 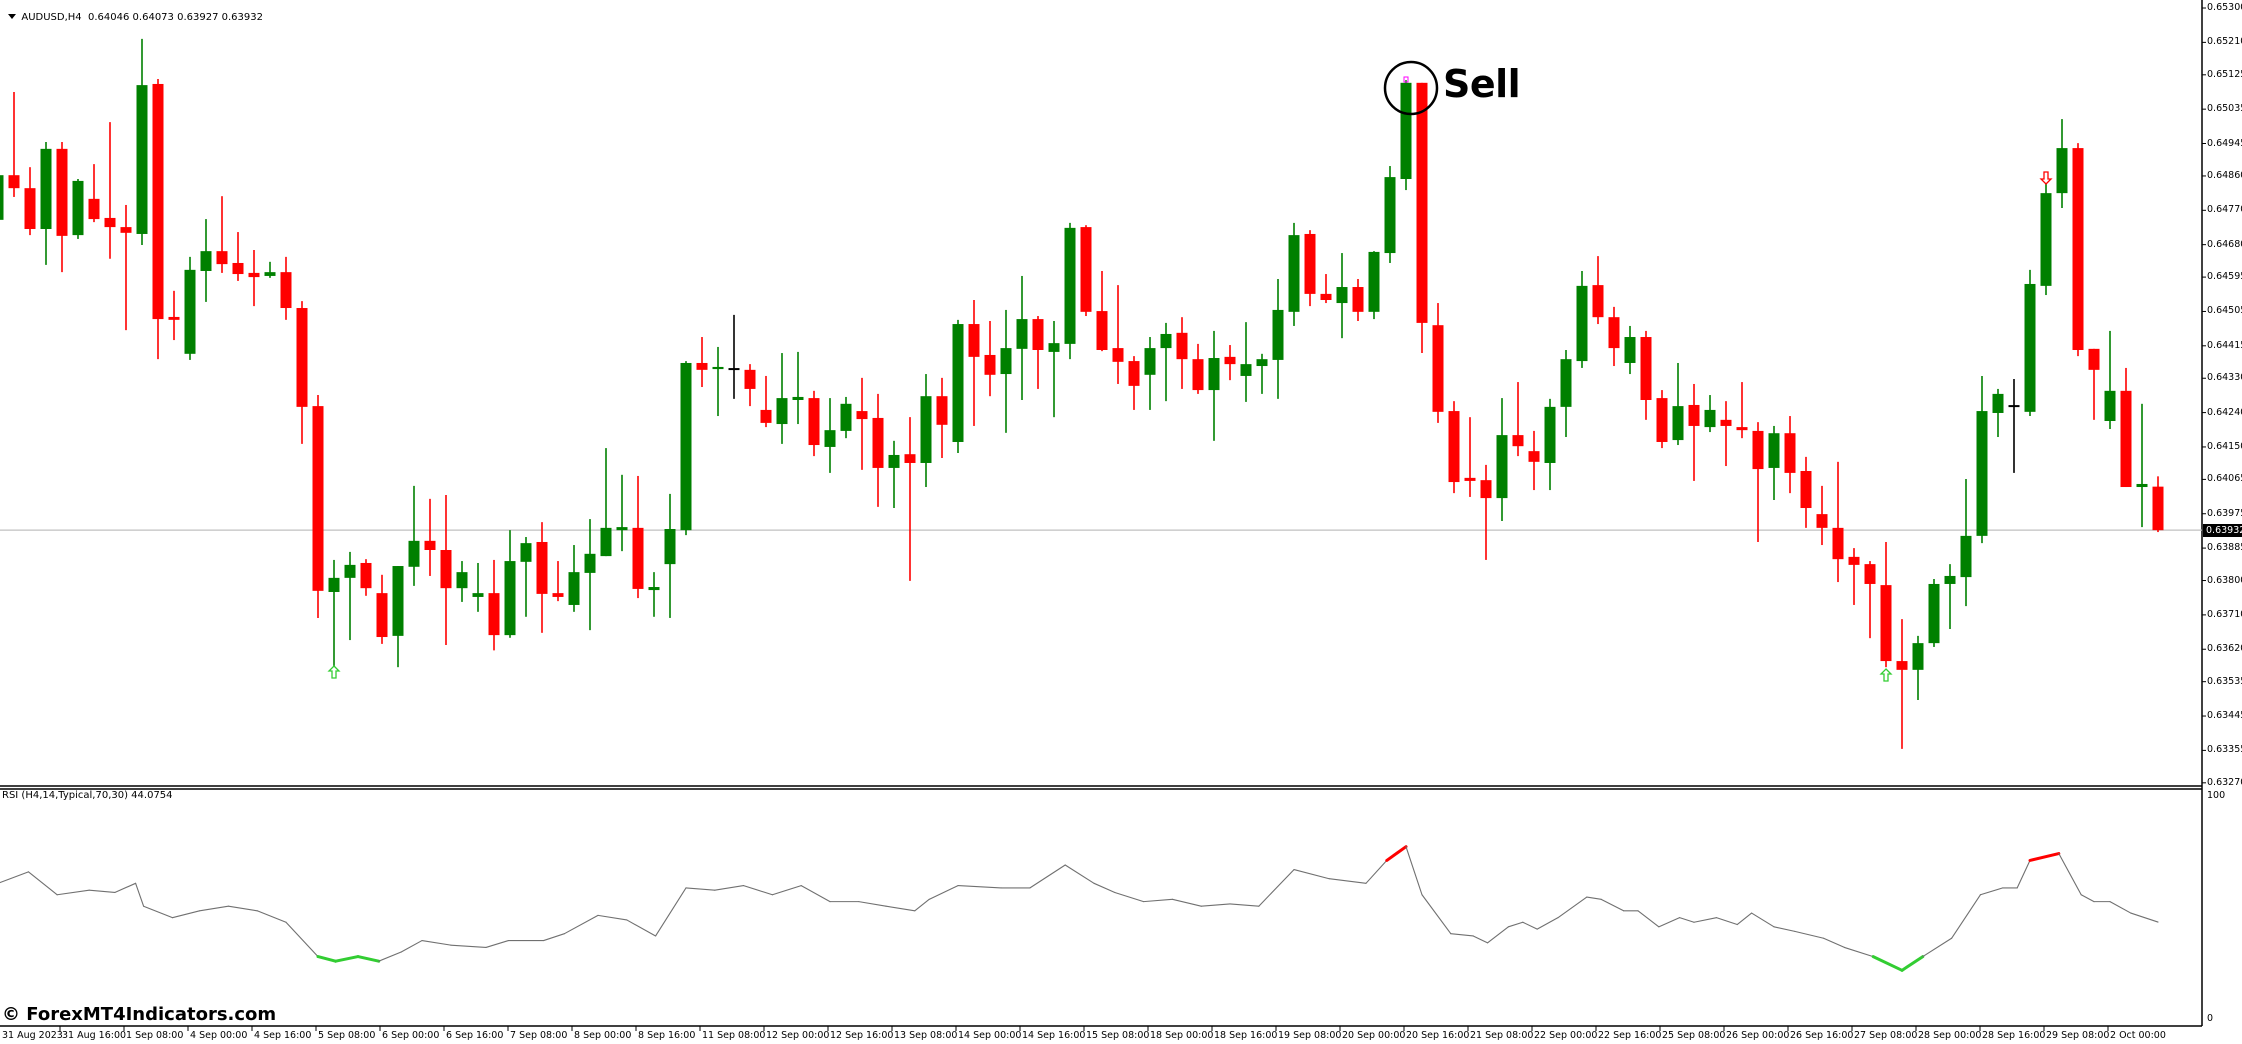 I want to click on sell-annotation-label: Sell, so click(x=1482, y=84).